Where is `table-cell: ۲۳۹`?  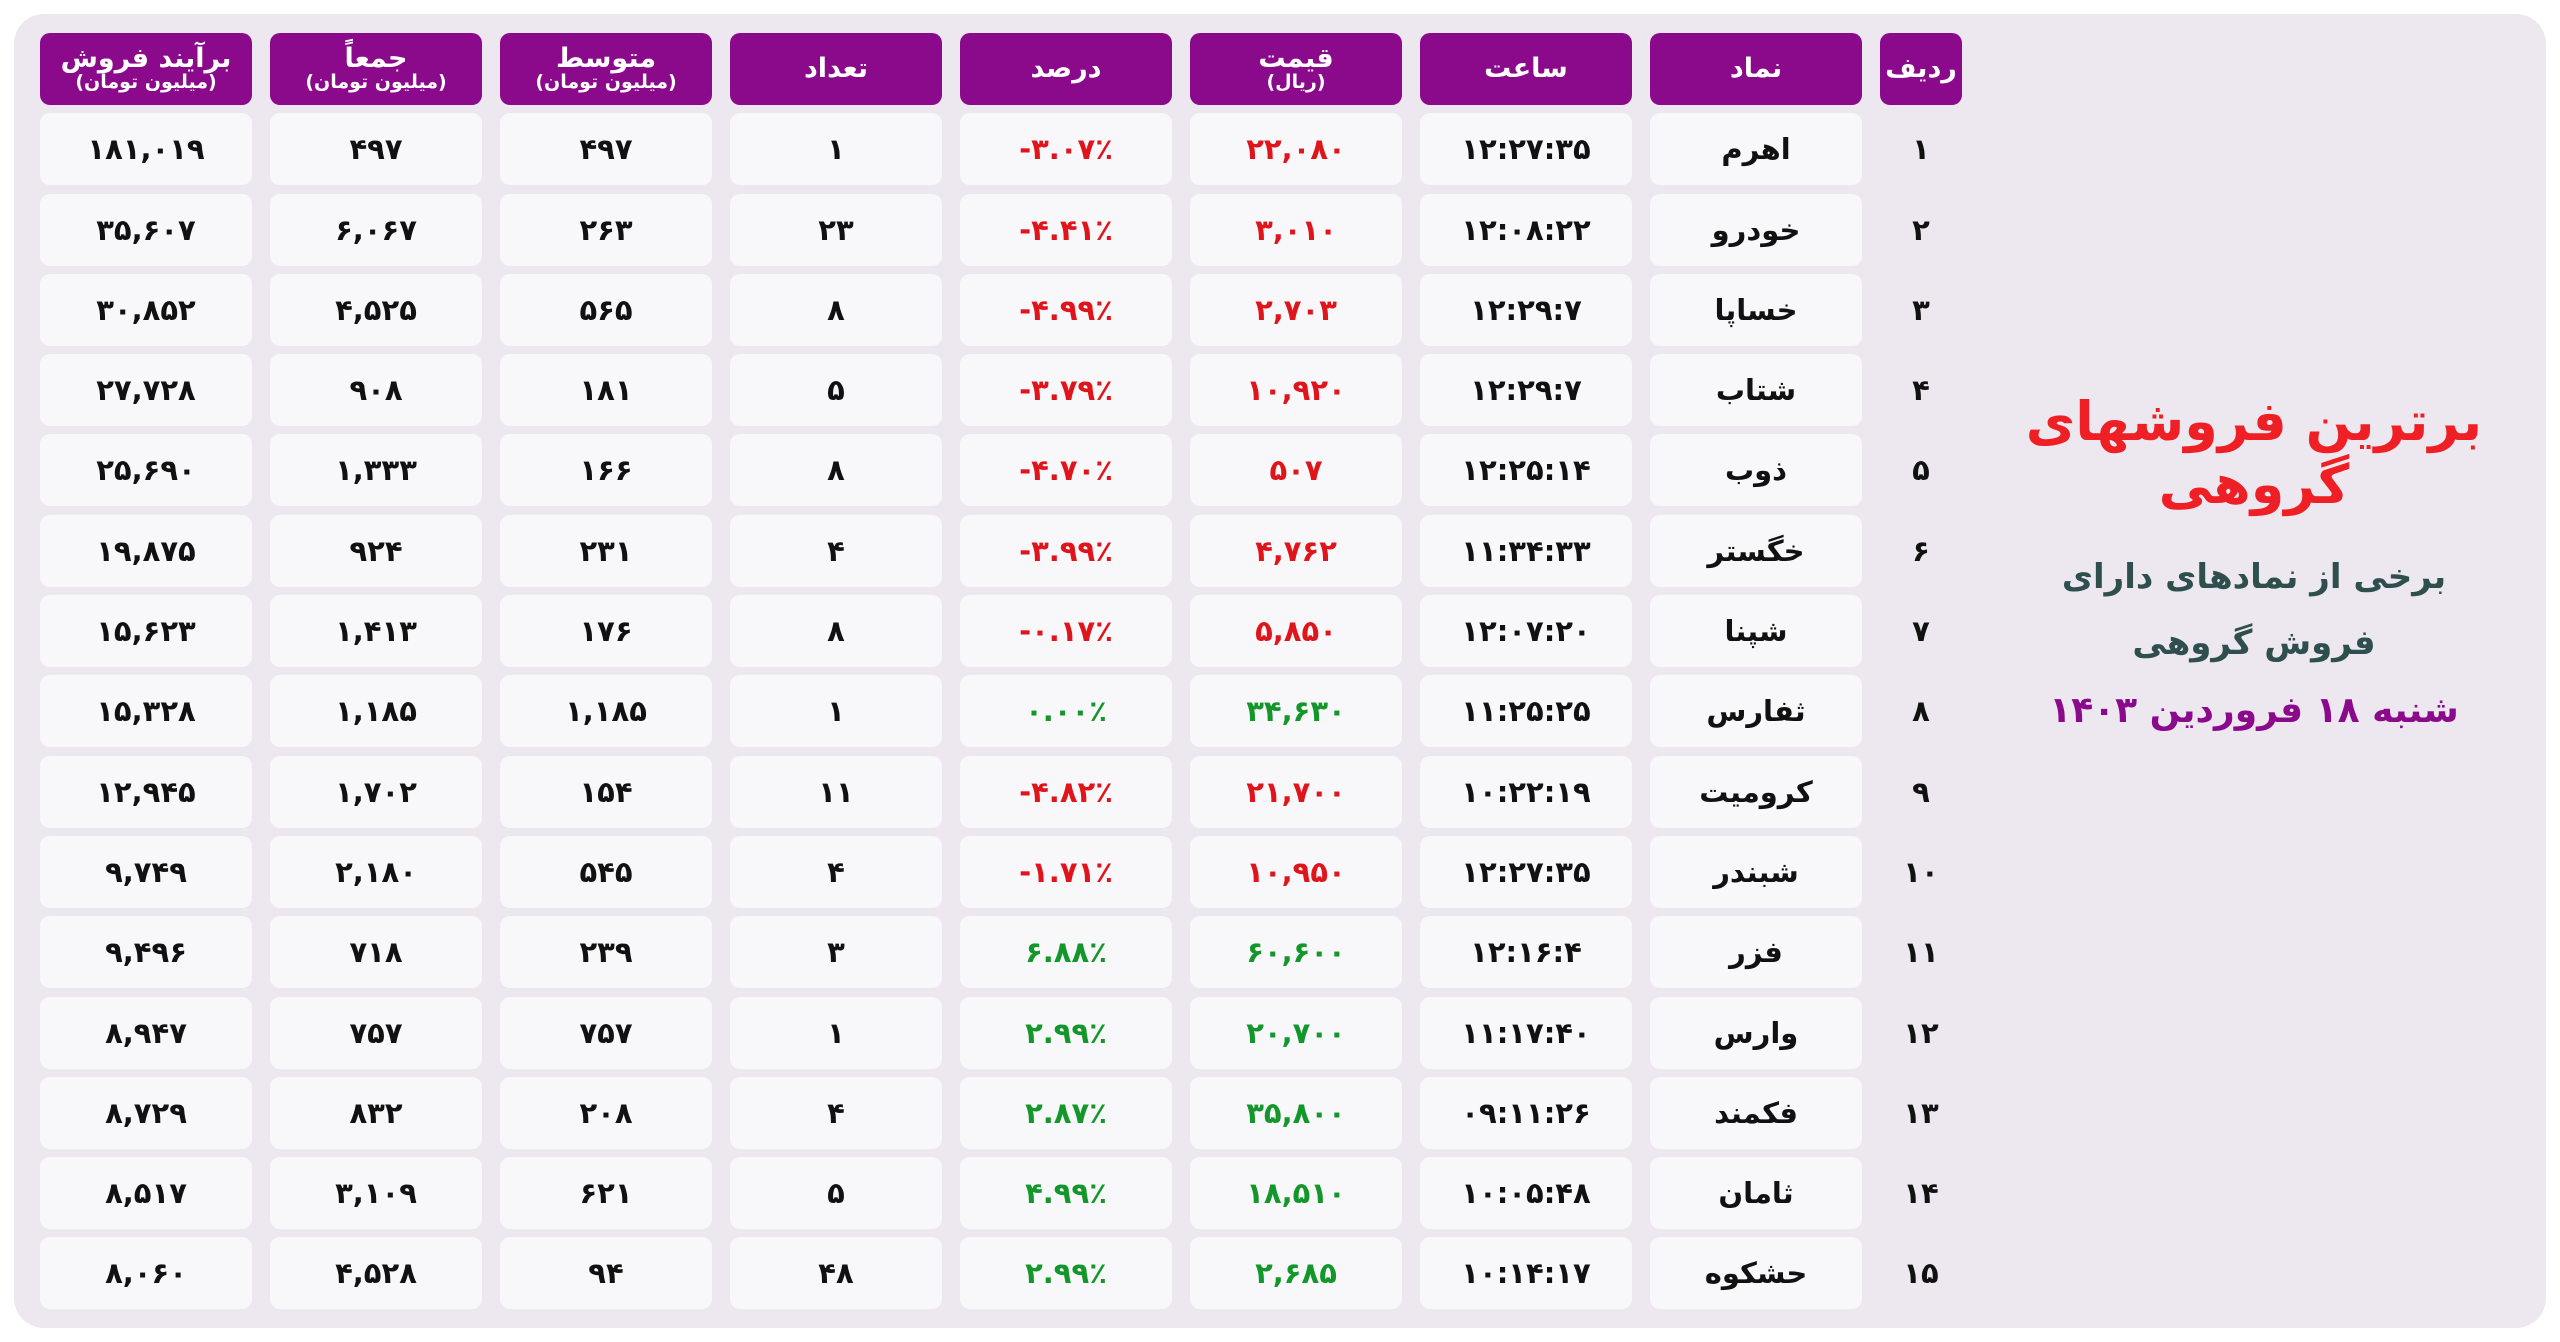 table-cell: ۲۳۹ is located at coordinates (606, 952).